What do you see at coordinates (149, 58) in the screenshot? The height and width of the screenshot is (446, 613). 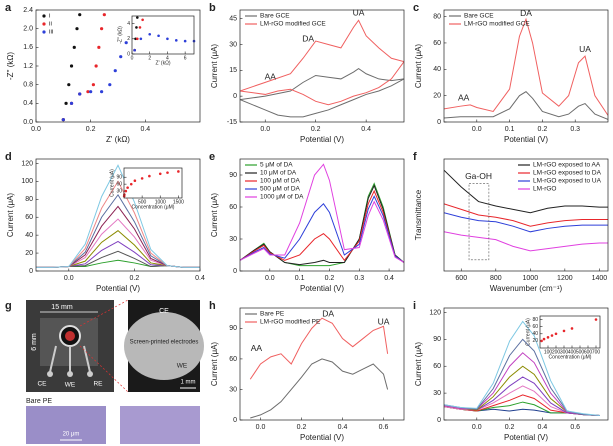 I see `x-tick-label: 2` at bounding box center [149, 58].